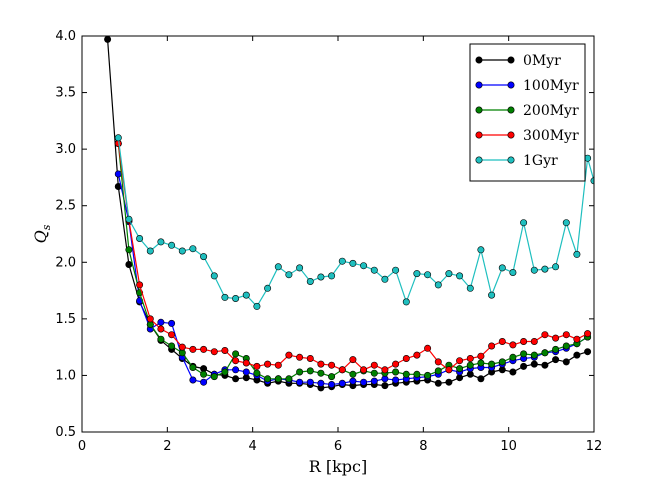 Image resolution: width=659 pixels, height=478 pixels. Describe the element at coordinates (594, 446) in the screenshot. I see `x-tick-label: 12` at that location.